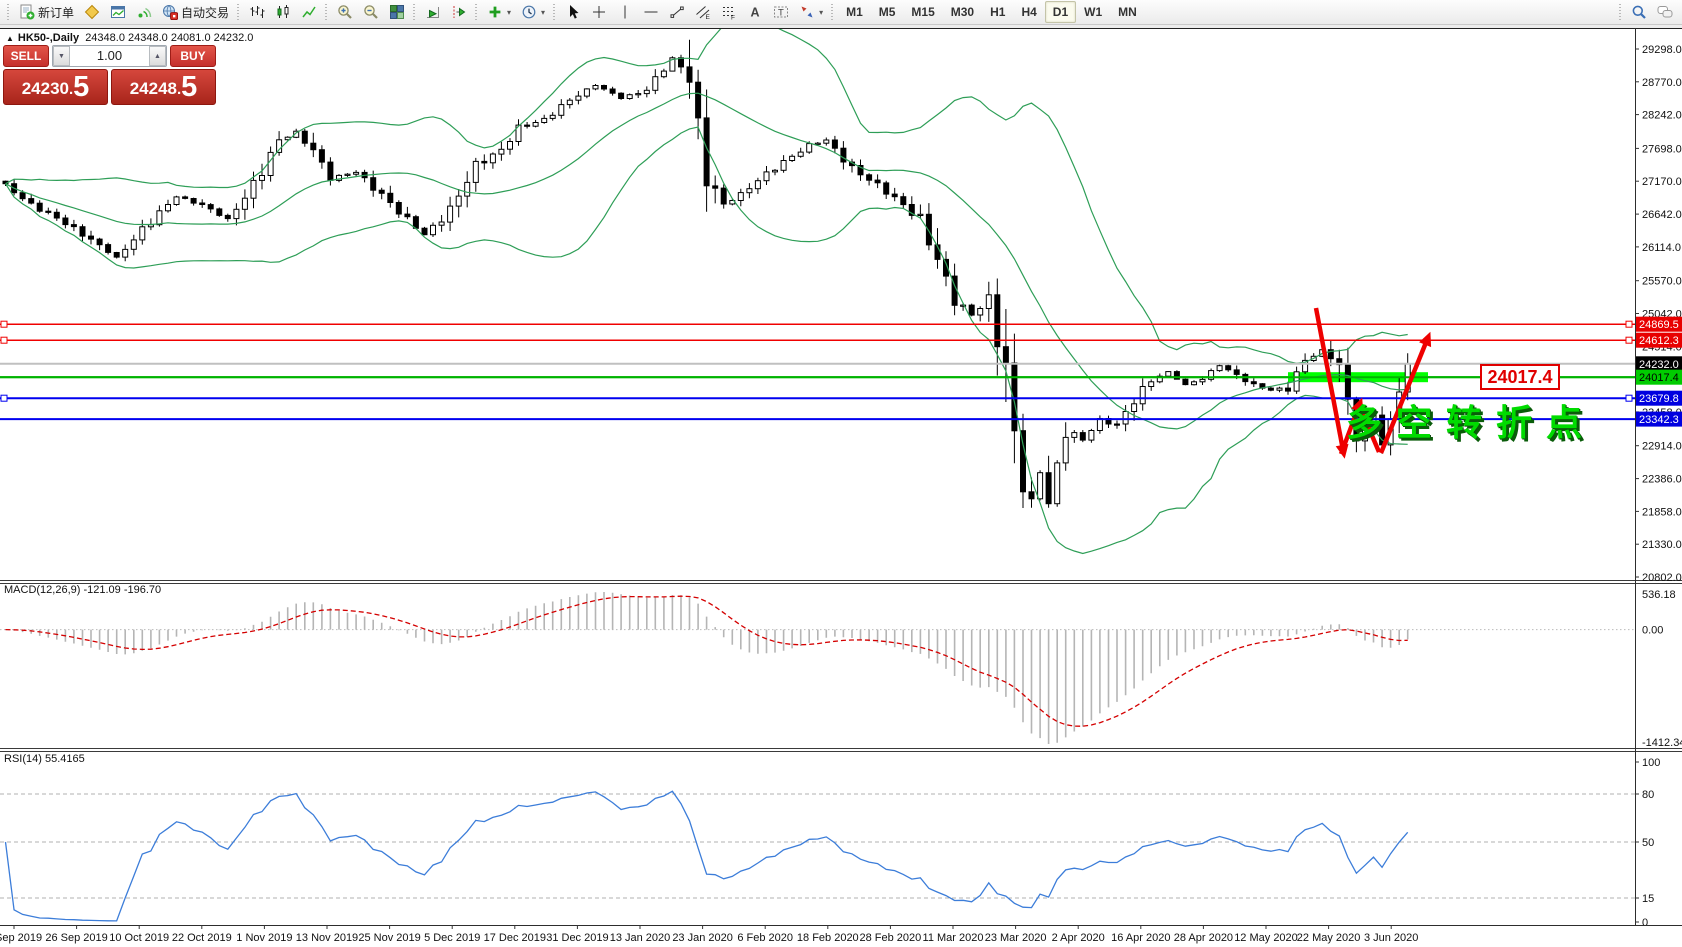 This screenshot has height=947, width=1682. I want to click on turning-point-annotation: 多空转折点, so click(1471, 422).